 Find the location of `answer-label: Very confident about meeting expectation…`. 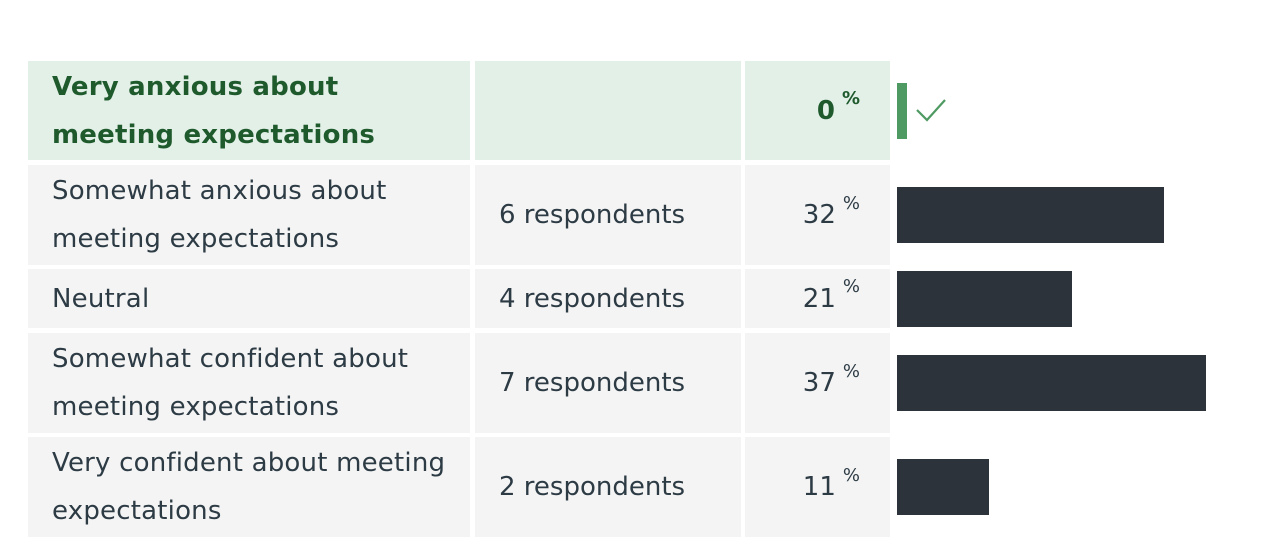

answer-label: Very confident about meeting expectation… is located at coordinates (249, 487).